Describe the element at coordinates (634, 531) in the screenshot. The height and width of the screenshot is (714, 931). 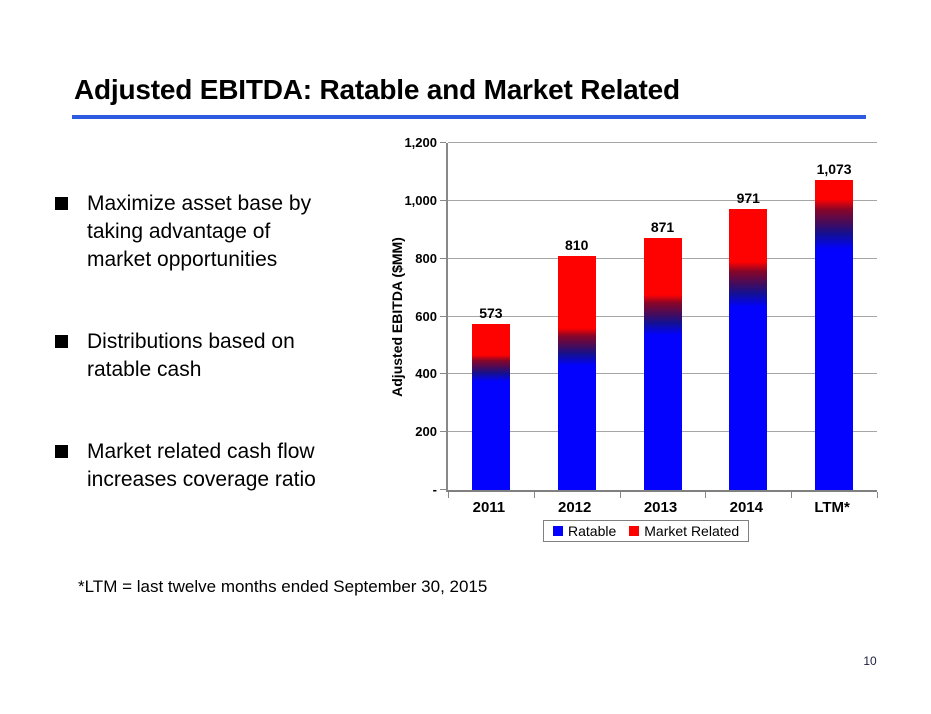
I see `legend-swatch-market-related` at that location.